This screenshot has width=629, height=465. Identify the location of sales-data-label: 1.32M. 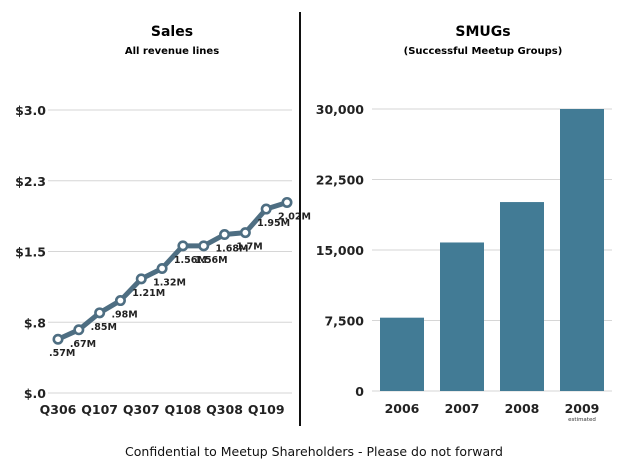
(169, 282).